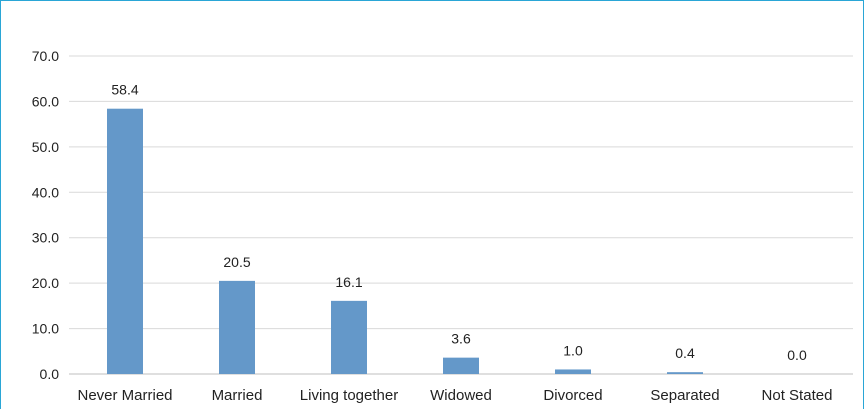 This screenshot has height=410, width=864. I want to click on y-tick-label: 20.0, so click(45, 283).